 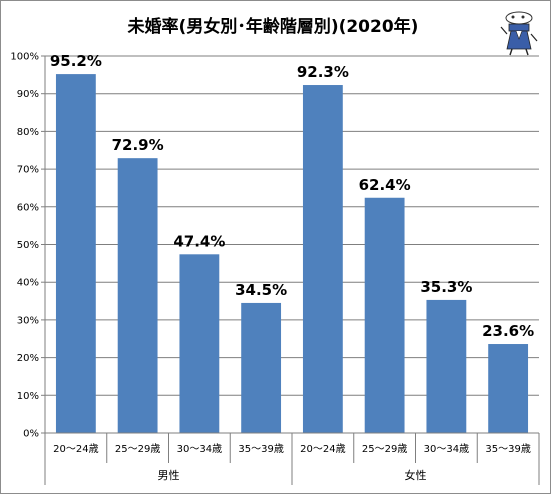 I want to click on group-label: 男性, so click(x=169, y=475).